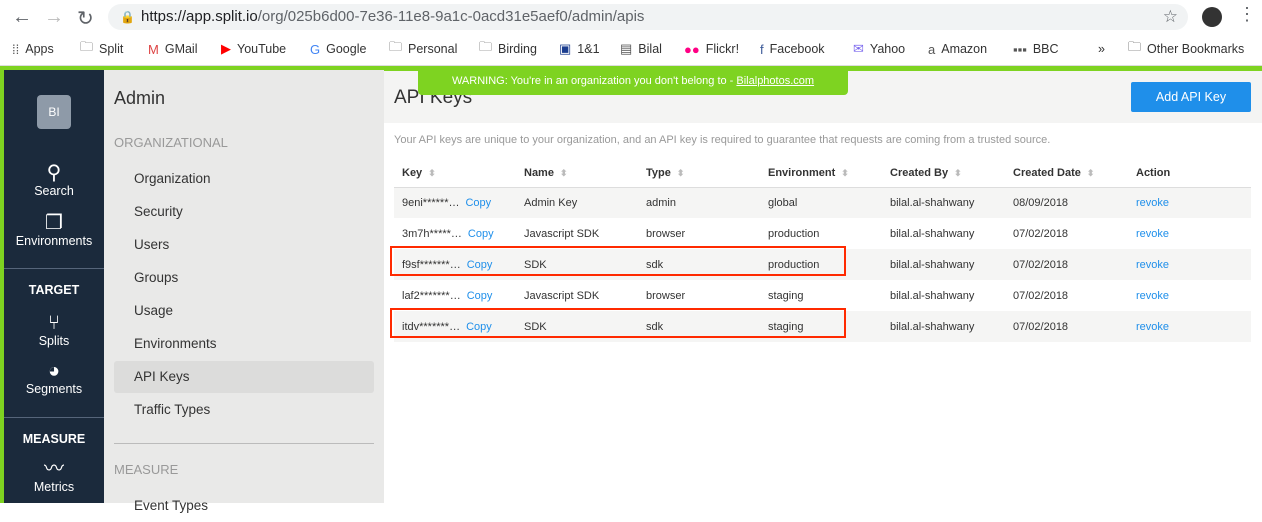 Image resolution: width=1262 pixels, height=522 pixels. What do you see at coordinates (775, 81) in the screenshot?
I see `org-link: Bilalphotos.com` at bounding box center [775, 81].